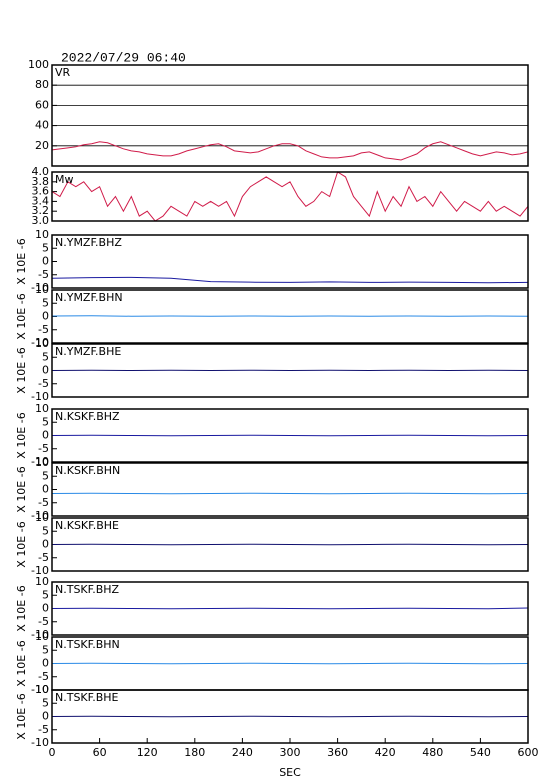 The image size is (554, 781). I want to click on y-tick-label: 40, so click(42, 125).